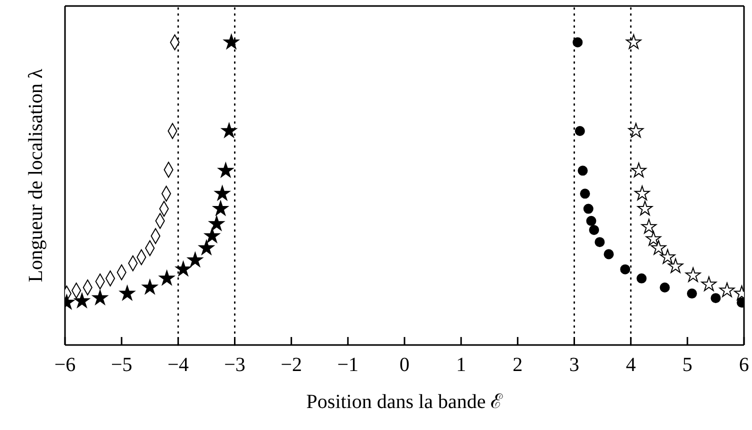  What do you see at coordinates (631, 365) in the screenshot?
I see `x-tick-label: 4` at bounding box center [631, 365].